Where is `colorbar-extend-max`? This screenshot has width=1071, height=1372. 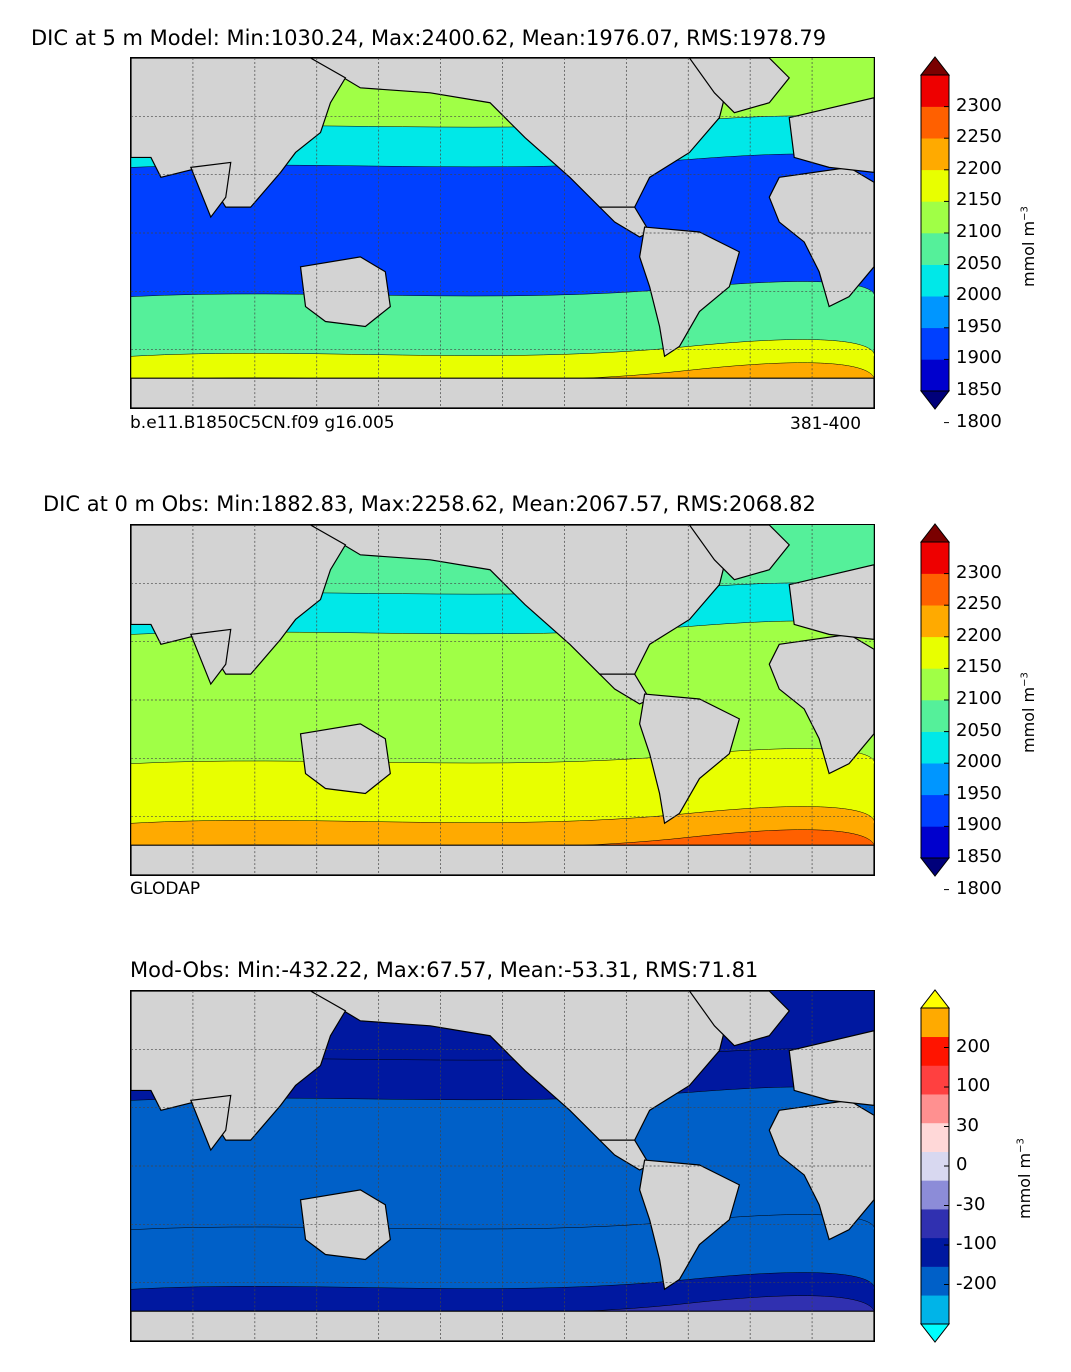 colorbar-extend-max is located at coordinates (935, 999).